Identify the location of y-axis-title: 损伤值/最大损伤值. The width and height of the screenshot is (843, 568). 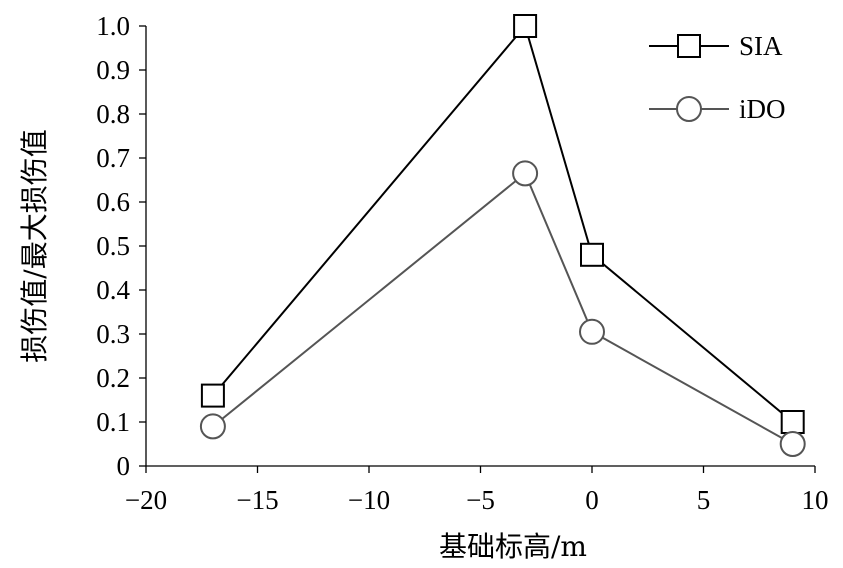
(34, 245).